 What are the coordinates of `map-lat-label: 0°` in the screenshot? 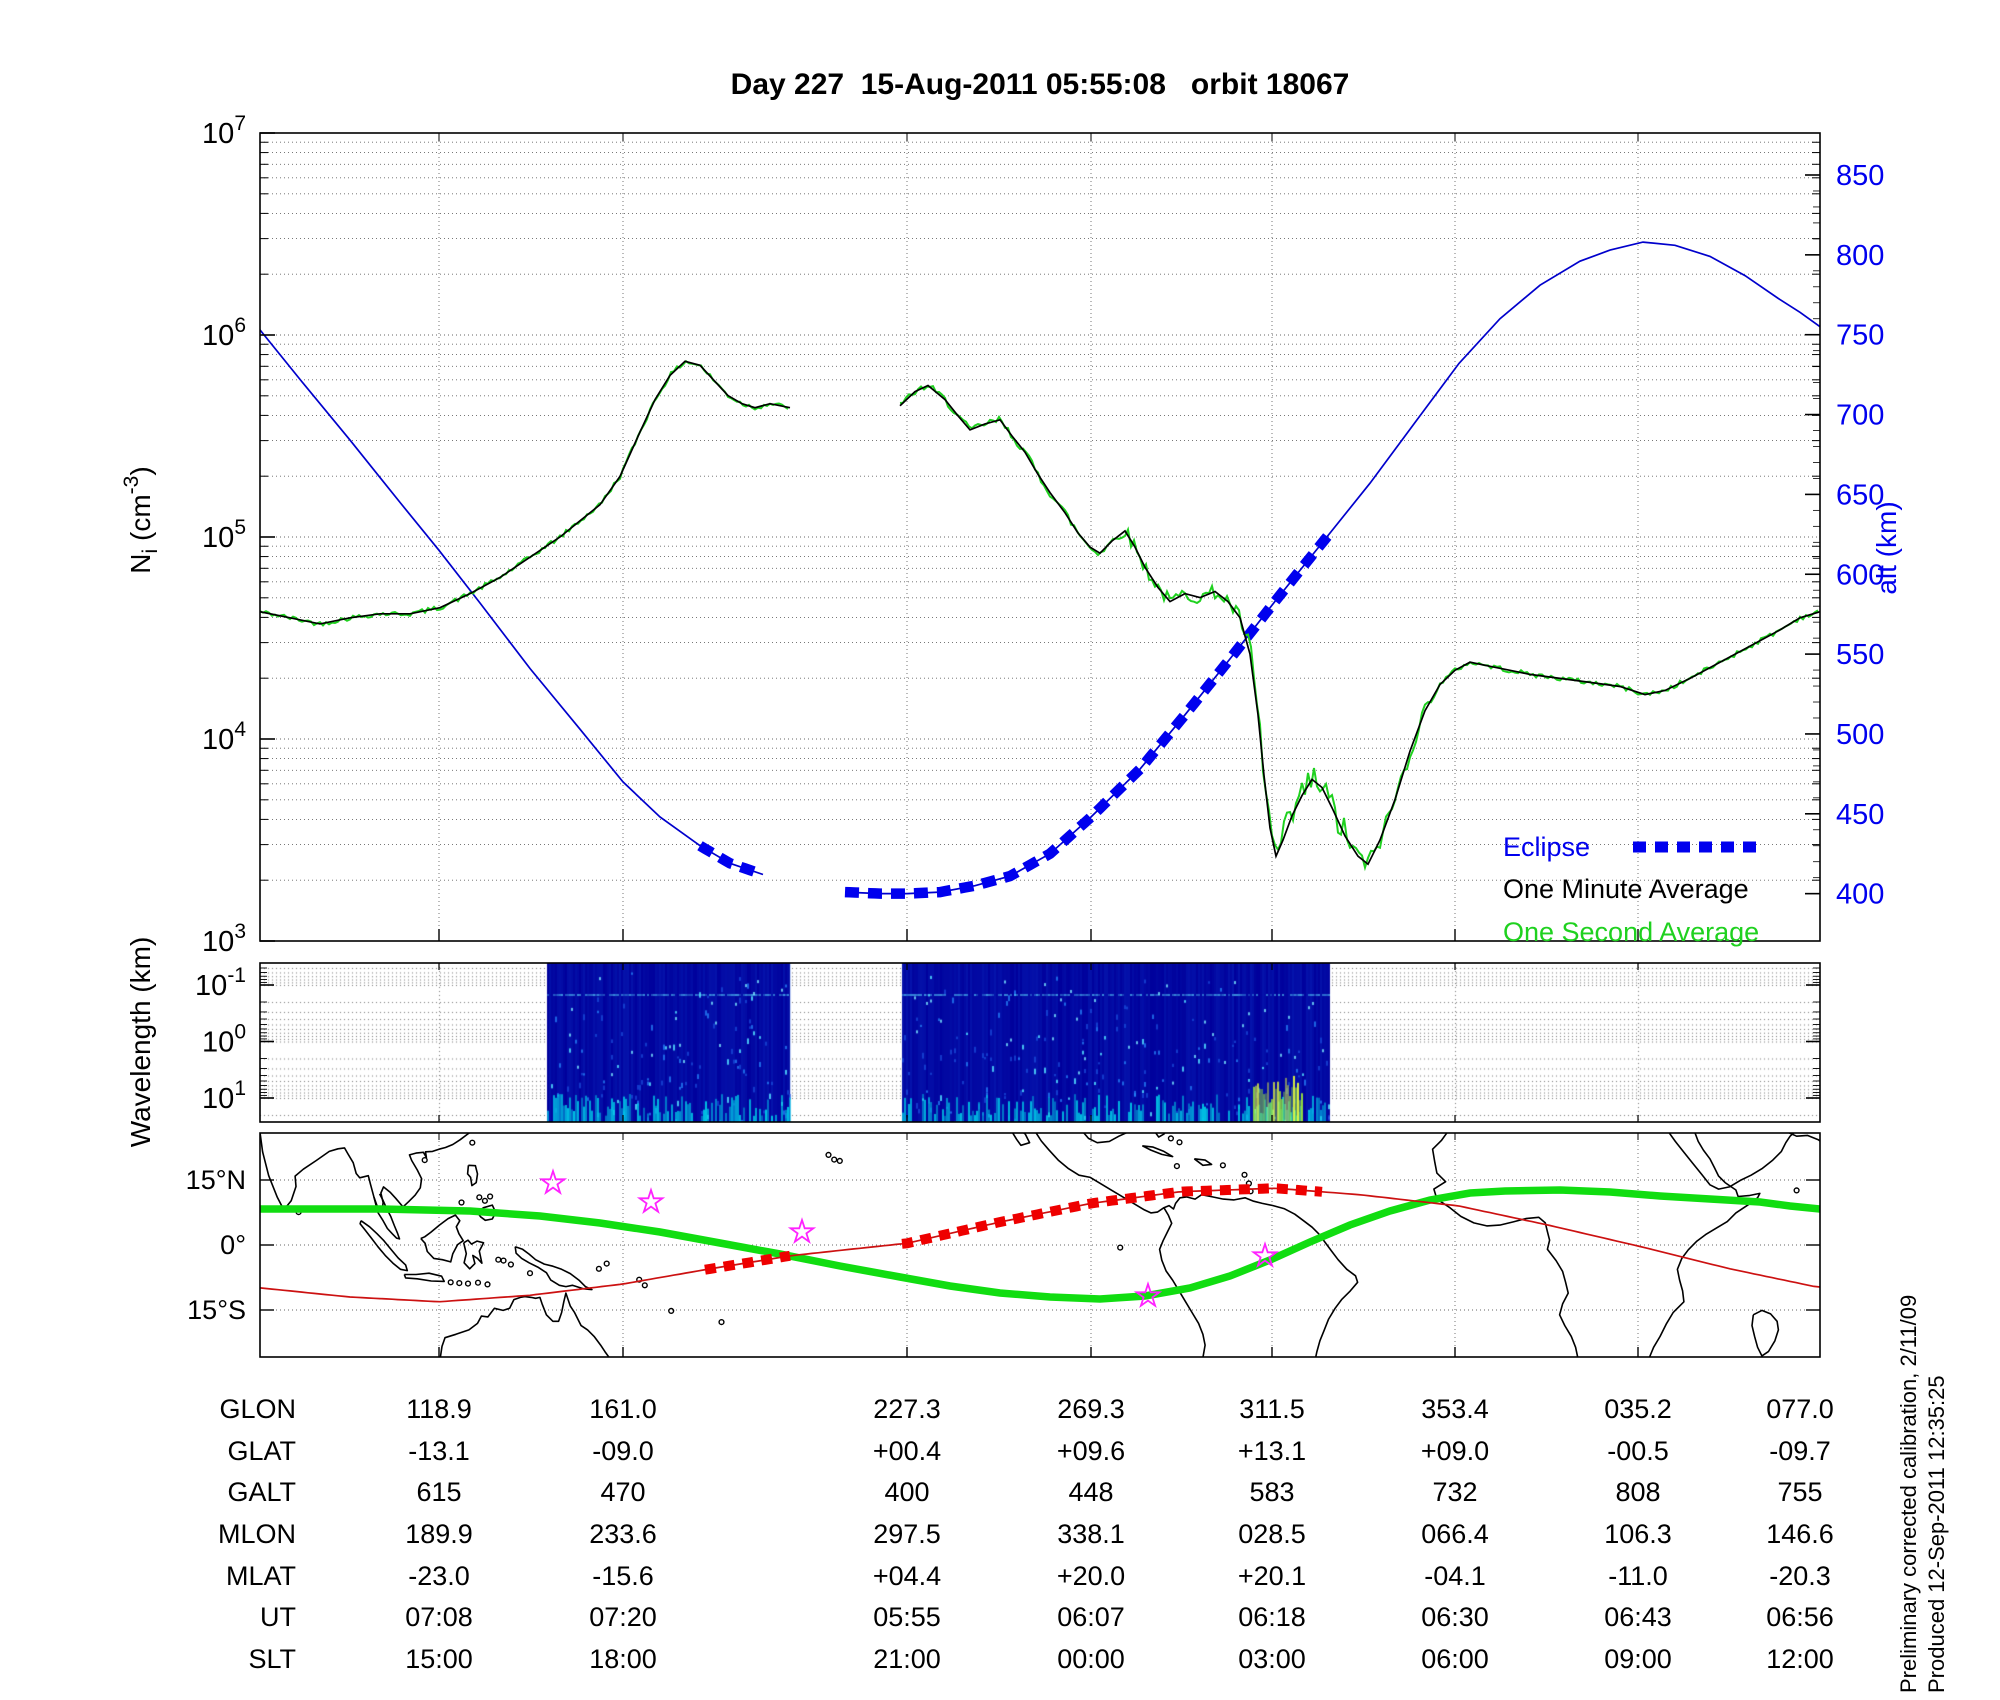 It's located at (233, 1245).